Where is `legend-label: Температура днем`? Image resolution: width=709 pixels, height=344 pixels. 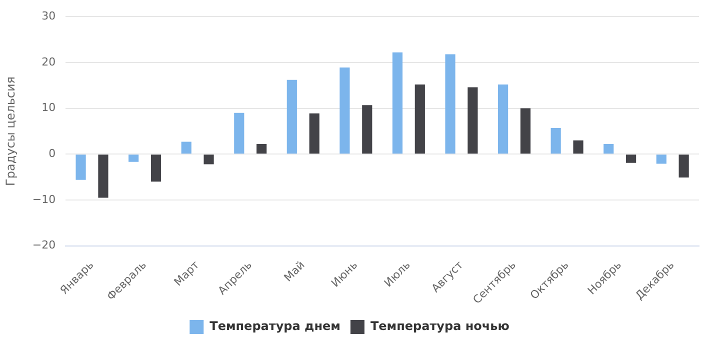
legend-label: Температура днем is located at coordinates (275, 326).